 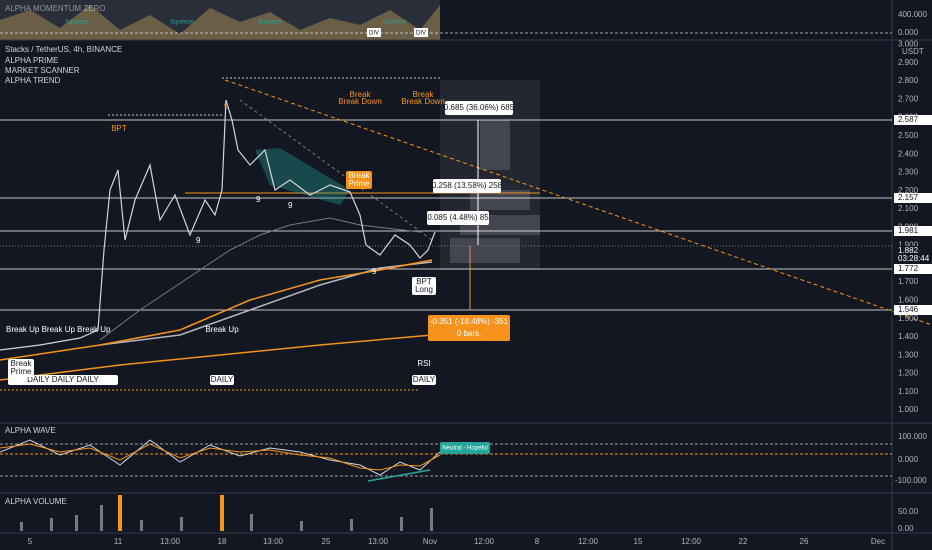 What do you see at coordinates (326, 541) in the screenshot?
I see `time-label: 25` at bounding box center [326, 541].